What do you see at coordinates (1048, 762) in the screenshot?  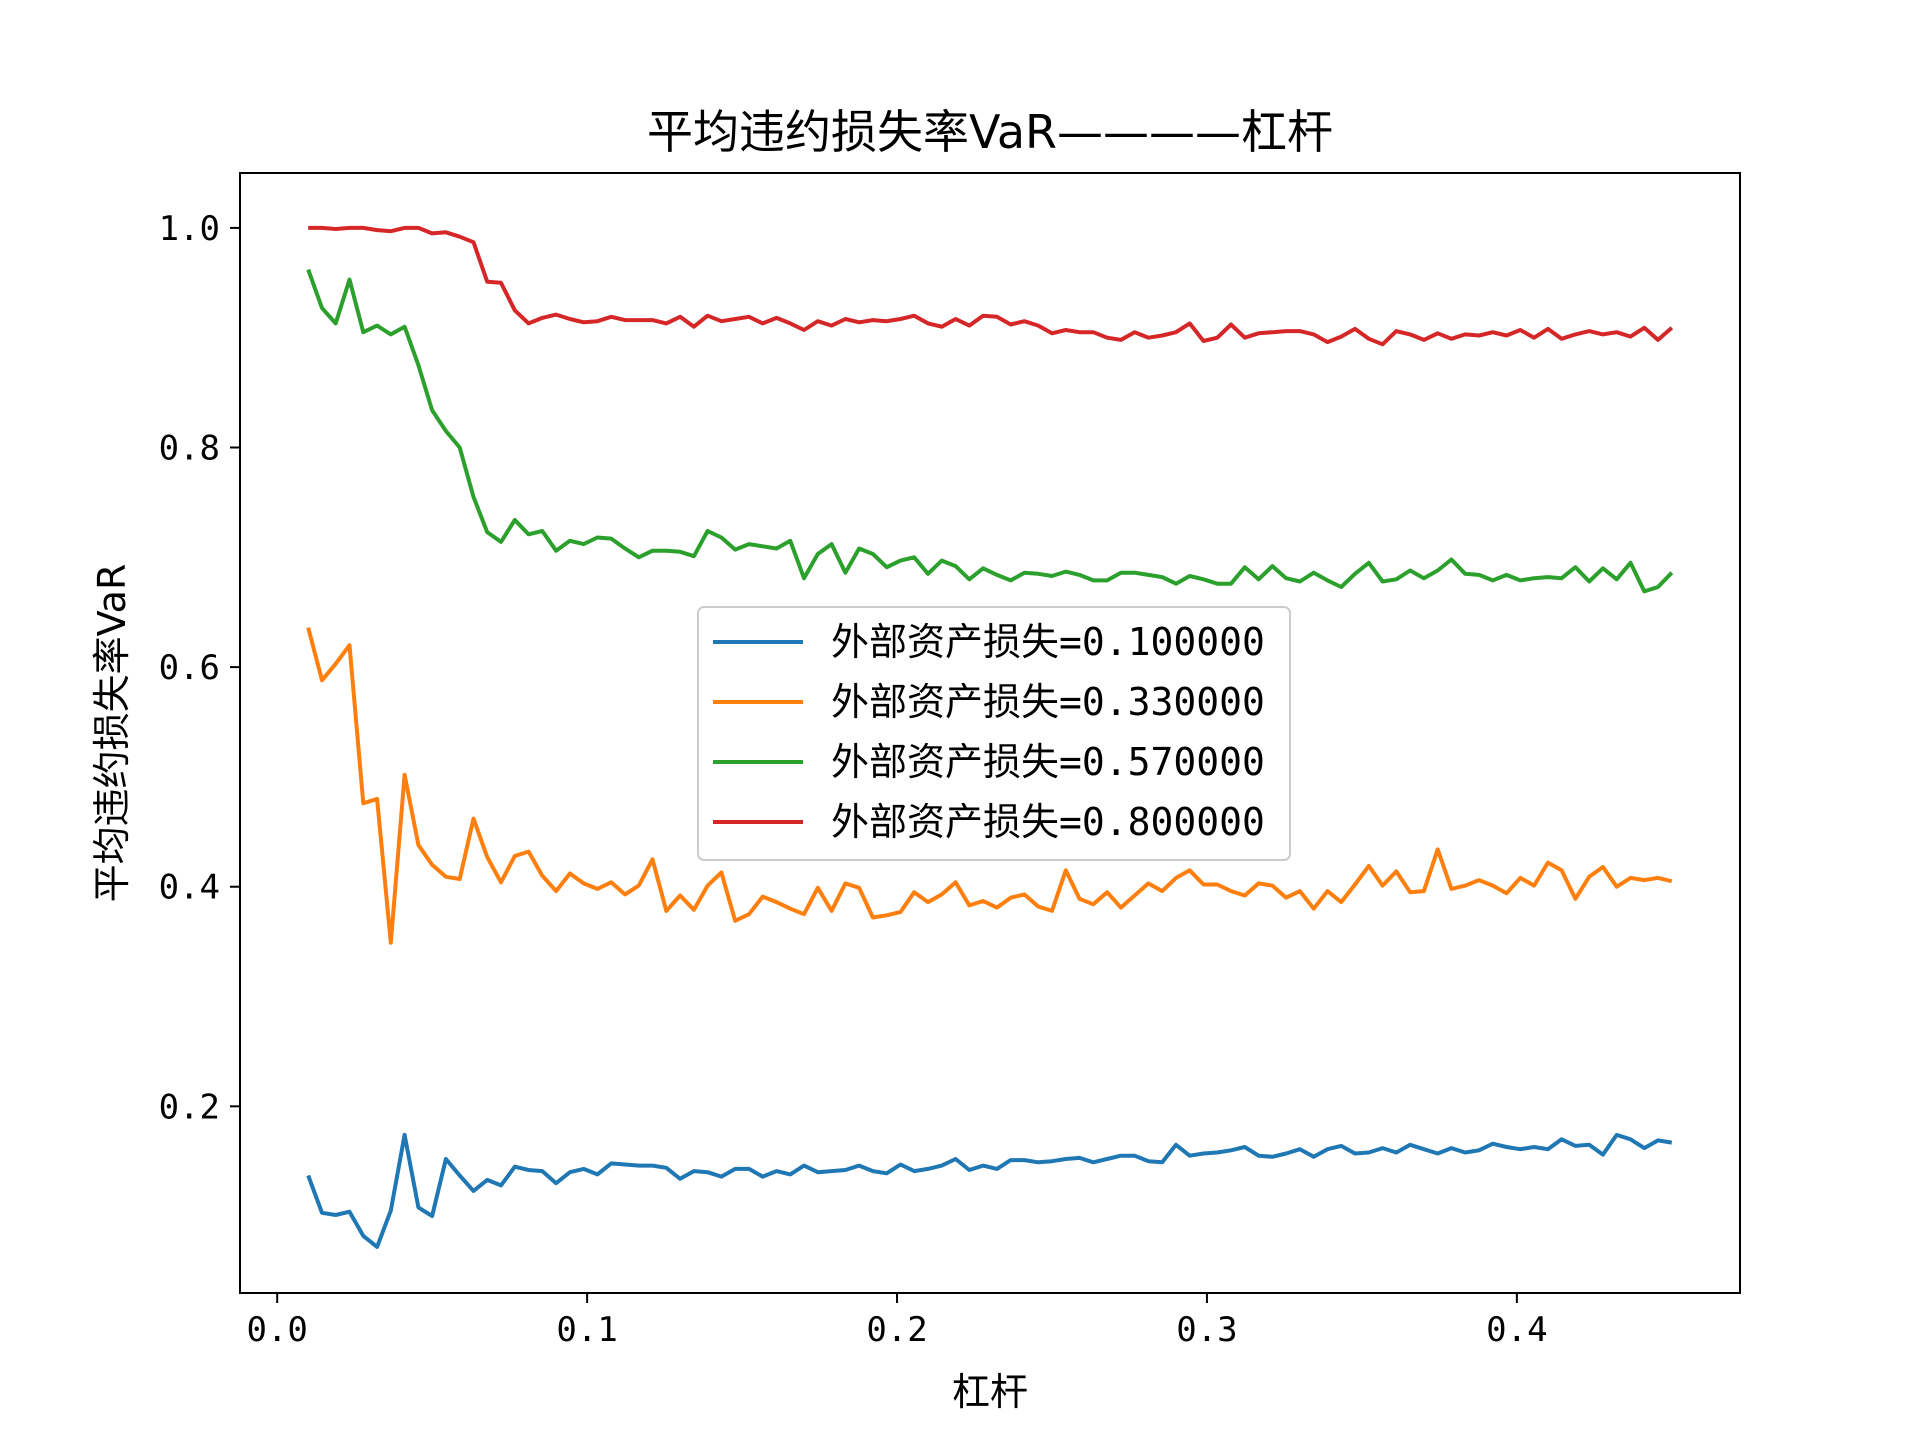 I see `legend-label-3: 外部资产损失=0.570000` at bounding box center [1048, 762].